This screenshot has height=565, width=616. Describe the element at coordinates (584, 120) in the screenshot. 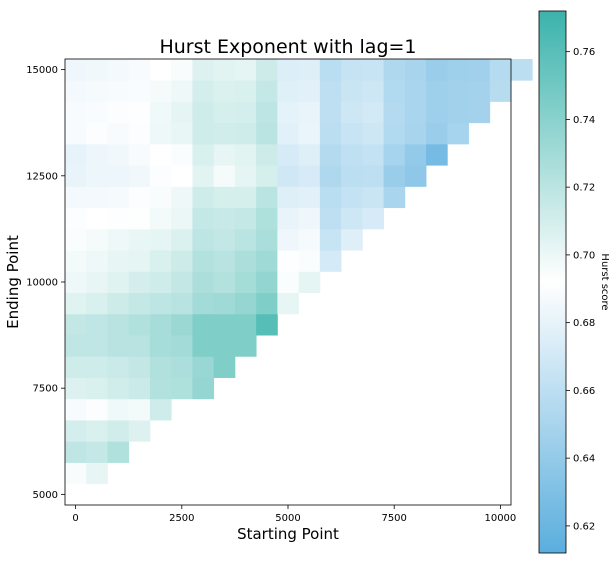

I see `colorbar-tick-label: 0.74` at that location.